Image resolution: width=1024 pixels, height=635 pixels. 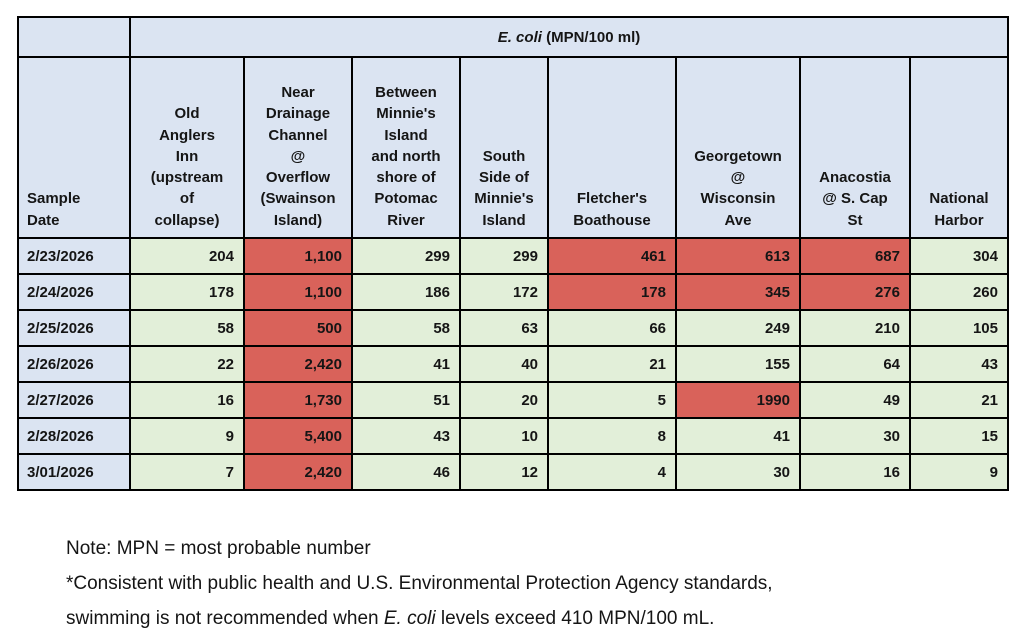 What do you see at coordinates (187, 147) in the screenshot?
I see `location-header-0: Old Anglers Inn (upstream of collapse)` at bounding box center [187, 147].